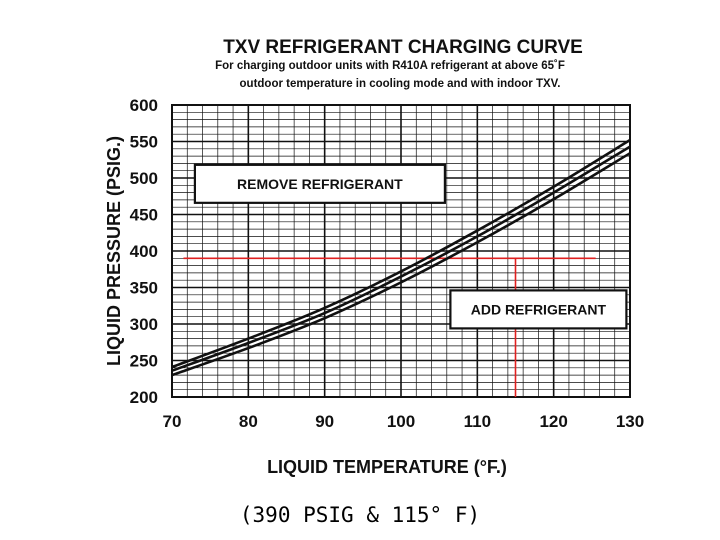  What do you see at coordinates (144, 105) in the screenshot?
I see `y-tick-label: 600` at bounding box center [144, 105].